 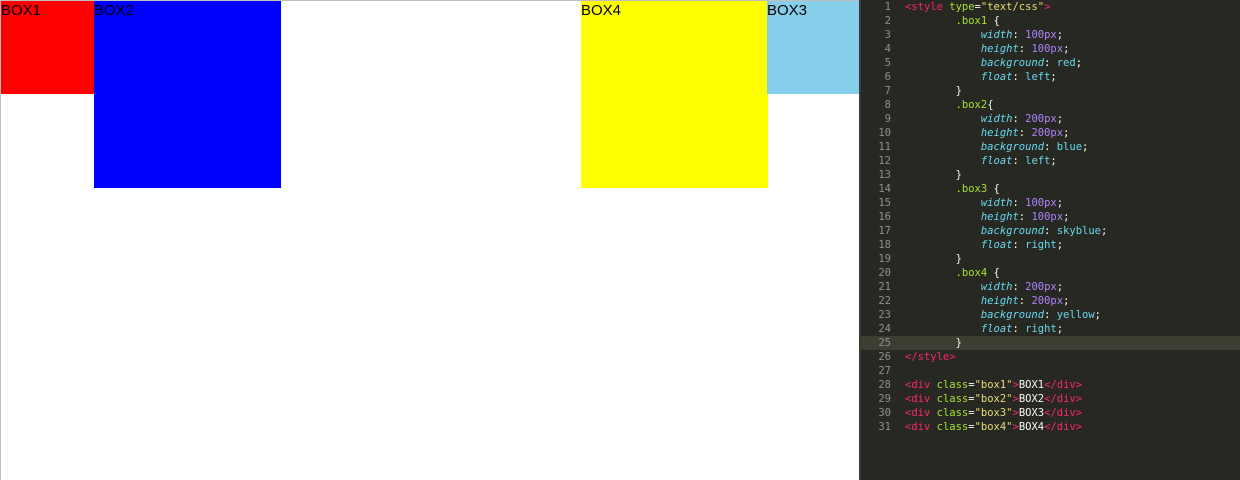 I want to click on code-line: 6 float: left;, so click(x=1050, y=77).